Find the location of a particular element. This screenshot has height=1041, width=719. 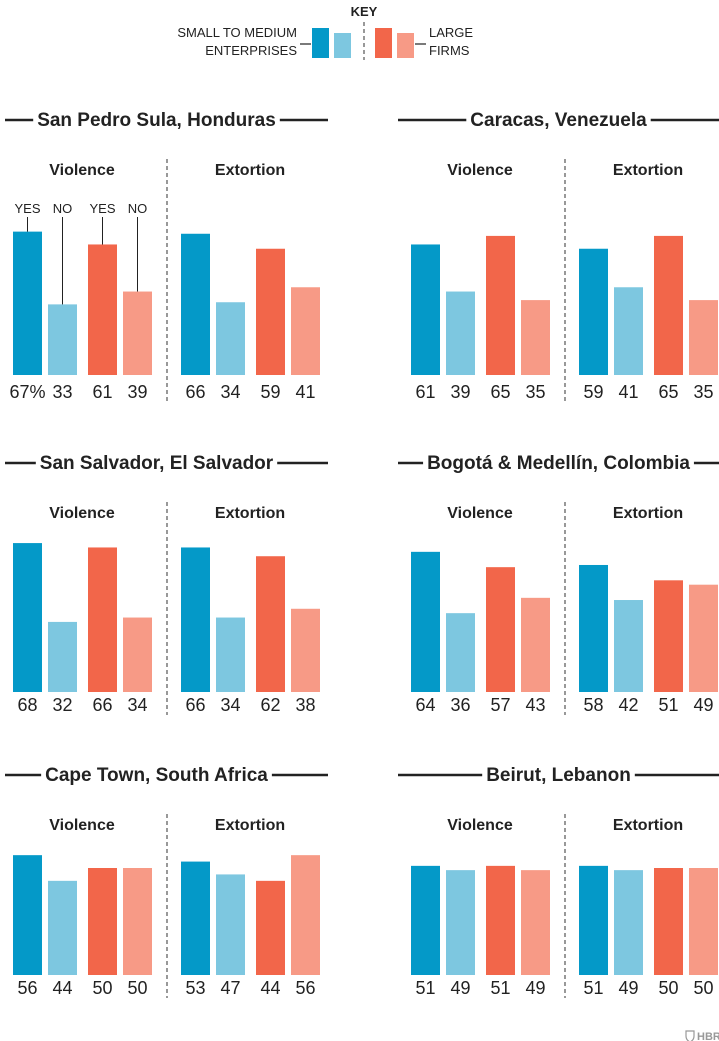

value-label: 62 is located at coordinates (270, 705).